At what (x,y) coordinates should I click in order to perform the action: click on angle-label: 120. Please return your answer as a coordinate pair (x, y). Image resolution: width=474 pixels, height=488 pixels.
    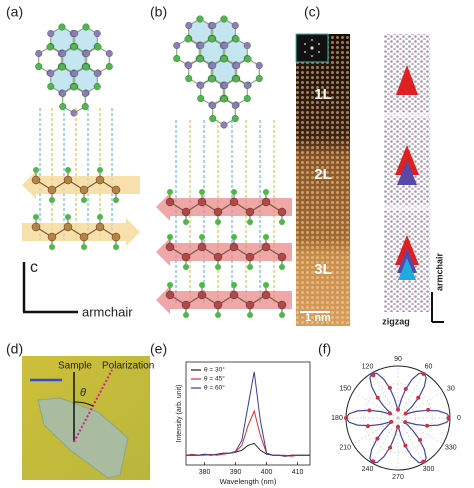
    Looking at the image, I should click on (368, 367).